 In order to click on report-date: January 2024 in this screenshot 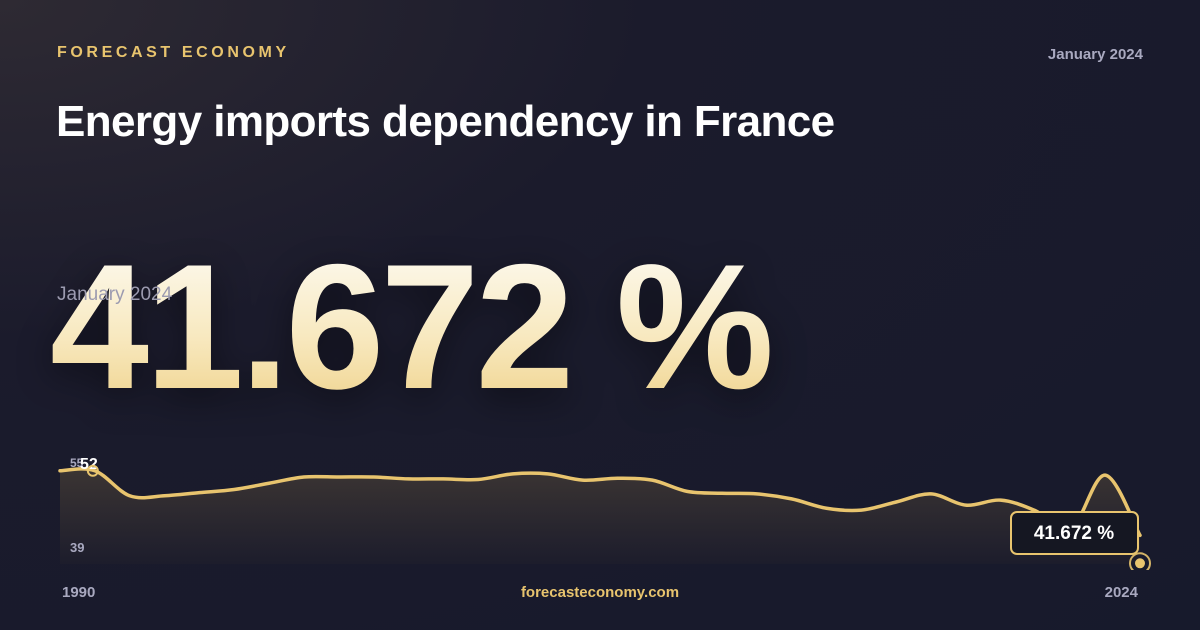, I will do `click(1095, 54)`.